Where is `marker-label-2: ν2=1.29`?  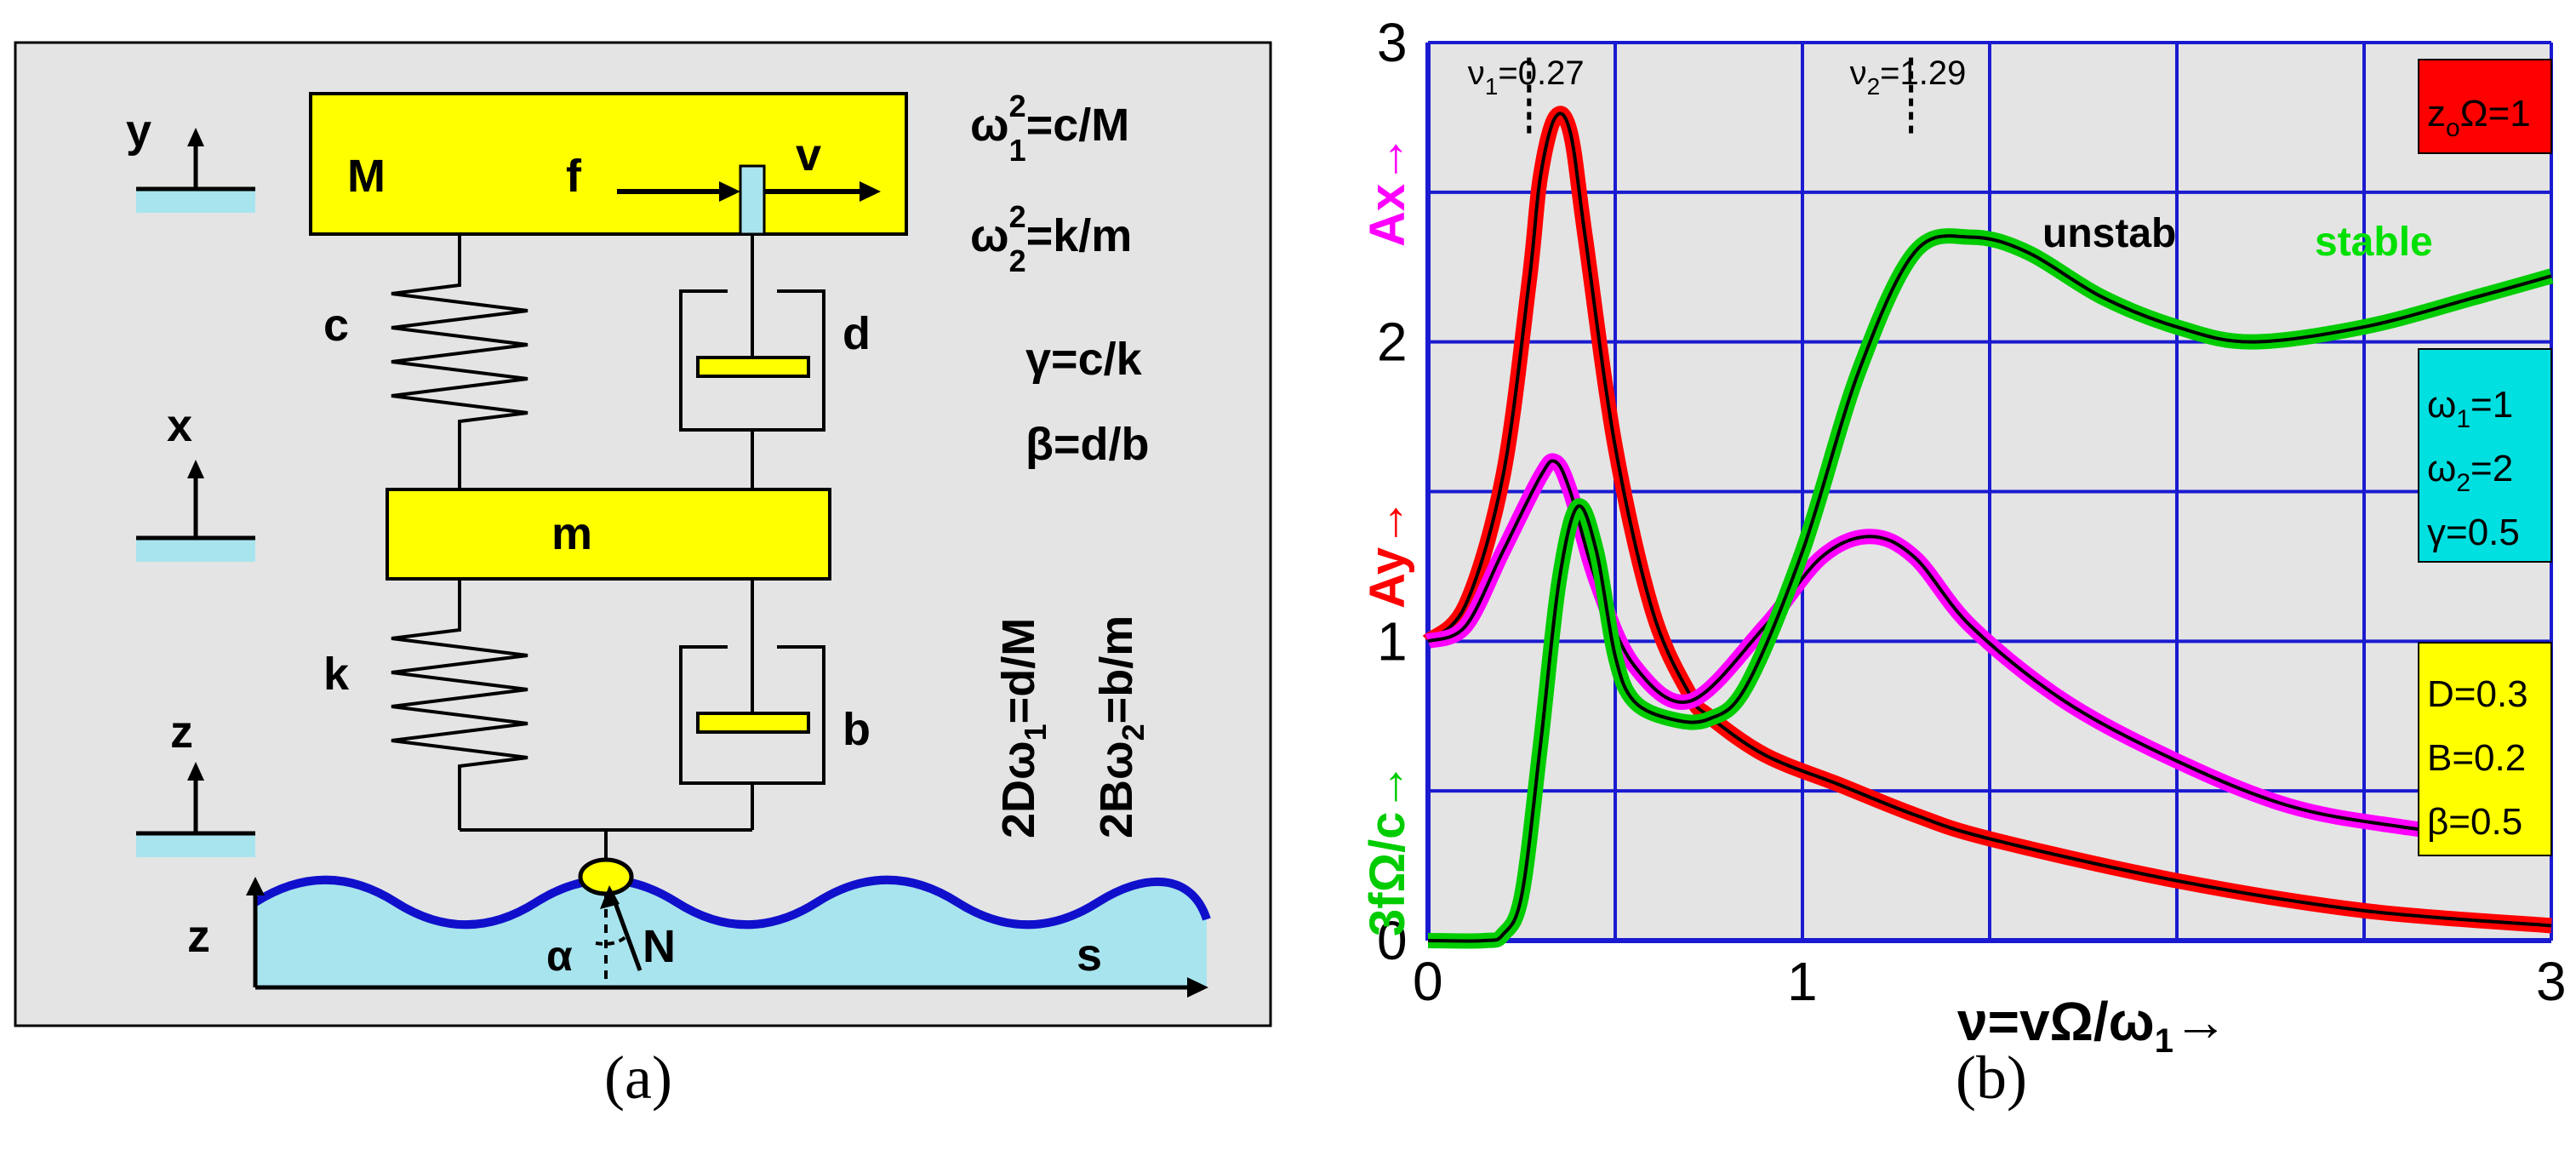 marker-label-2: ν2=1.29 is located at coordinates (1908, 77).